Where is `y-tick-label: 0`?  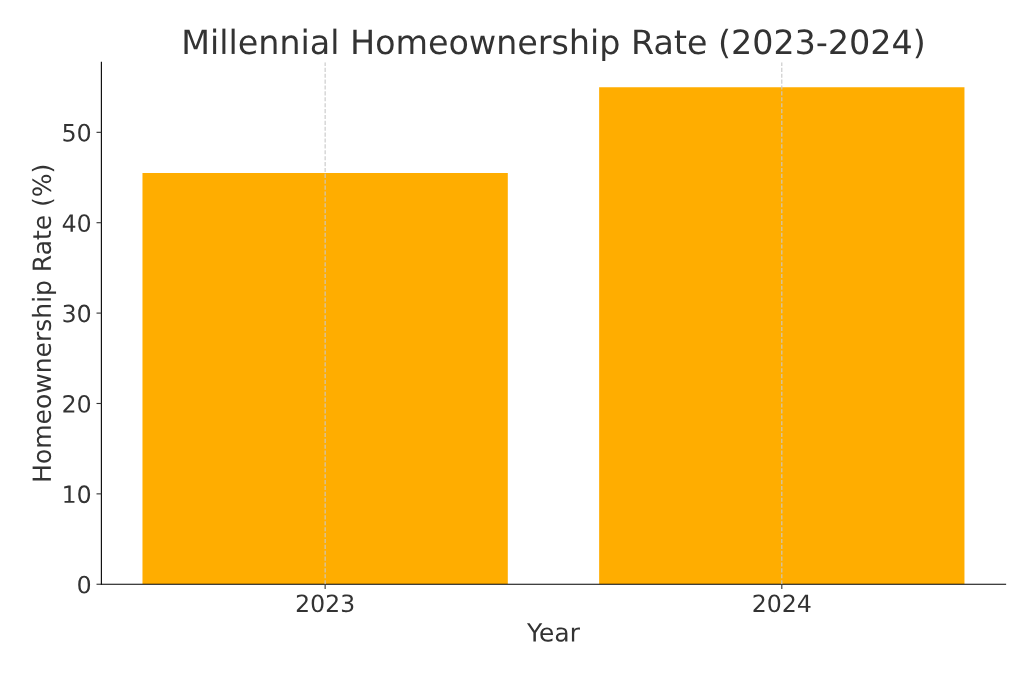
y-tick-label: 0 is located at coordinates (84, 584).